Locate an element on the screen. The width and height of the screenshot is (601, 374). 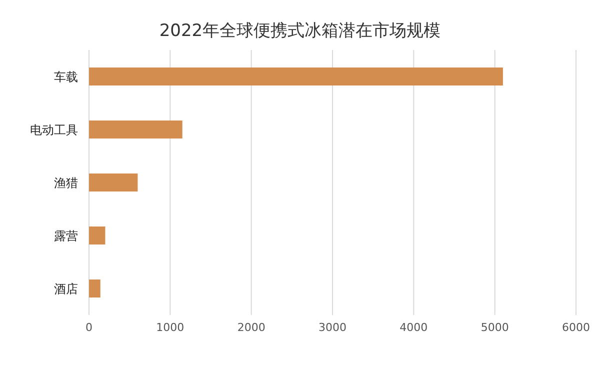
x-tick-label: 1000 is located at coordinates (170, 327).